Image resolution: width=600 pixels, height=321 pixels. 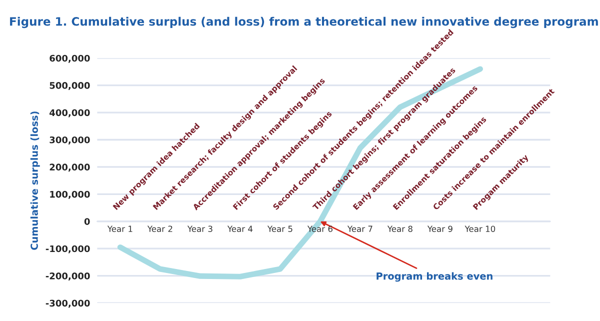 What do you see at coordinates (434, 277) in the screenshot?
I see `annotation: Program breaks even` at bounding box center [434, 277].